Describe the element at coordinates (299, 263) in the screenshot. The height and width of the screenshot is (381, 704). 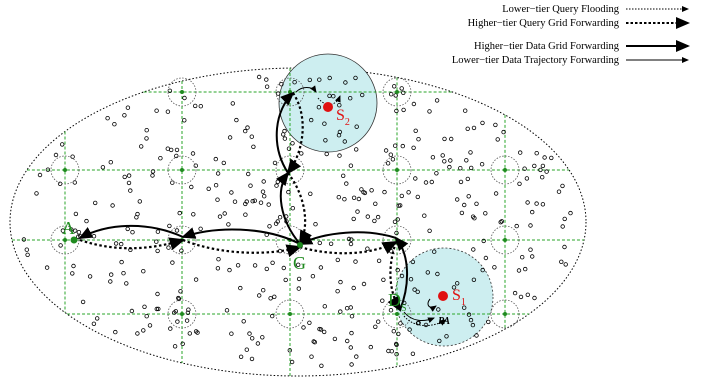
I see `node-g-label: G` at that location.